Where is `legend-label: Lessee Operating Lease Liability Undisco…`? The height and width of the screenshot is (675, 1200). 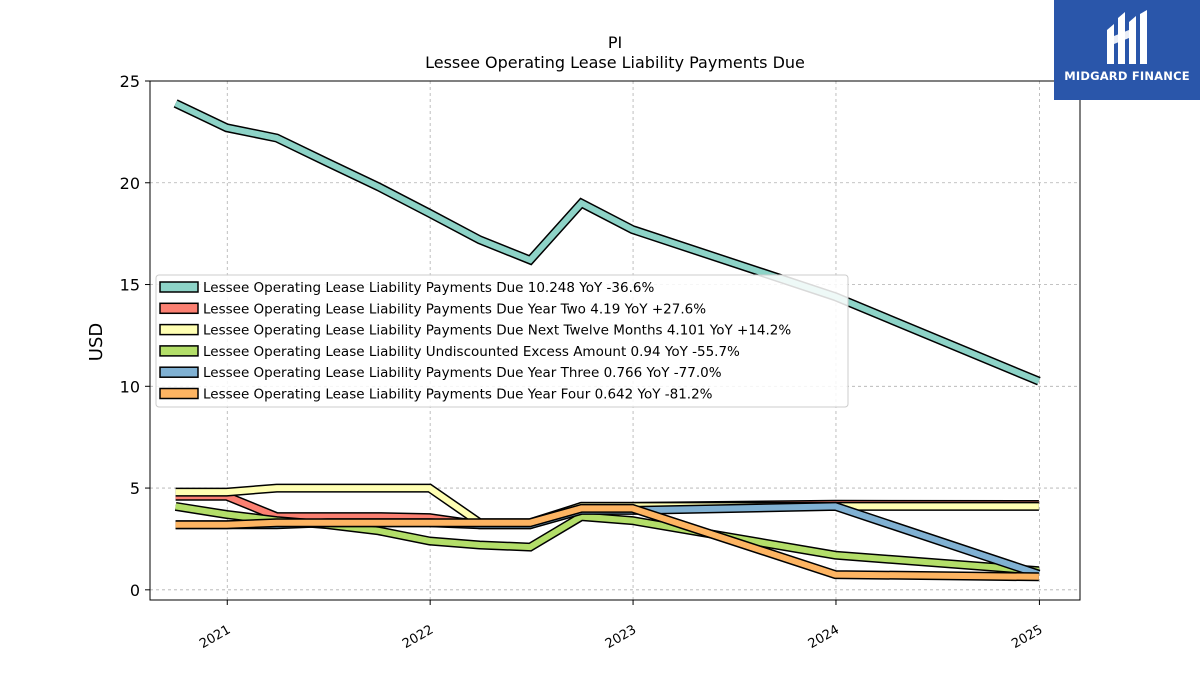 legend-label: Lessee Operating Lease Liability Undisco… is located at coordinates (471, 352).